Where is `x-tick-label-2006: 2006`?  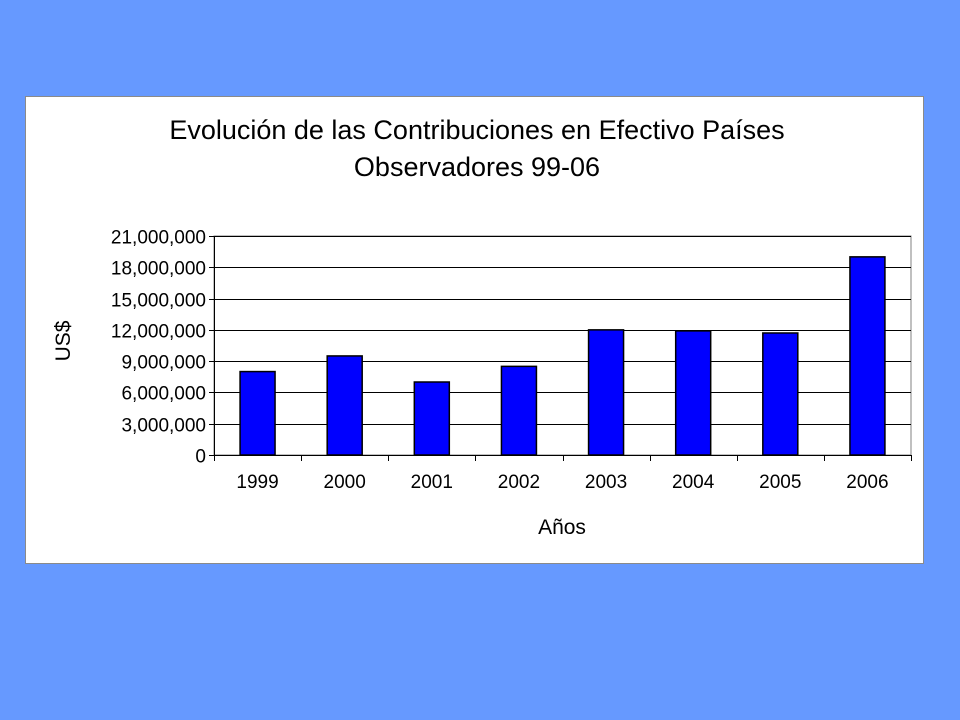 x-tick-label-2006: 2006 is located at coordinates (867, 482).